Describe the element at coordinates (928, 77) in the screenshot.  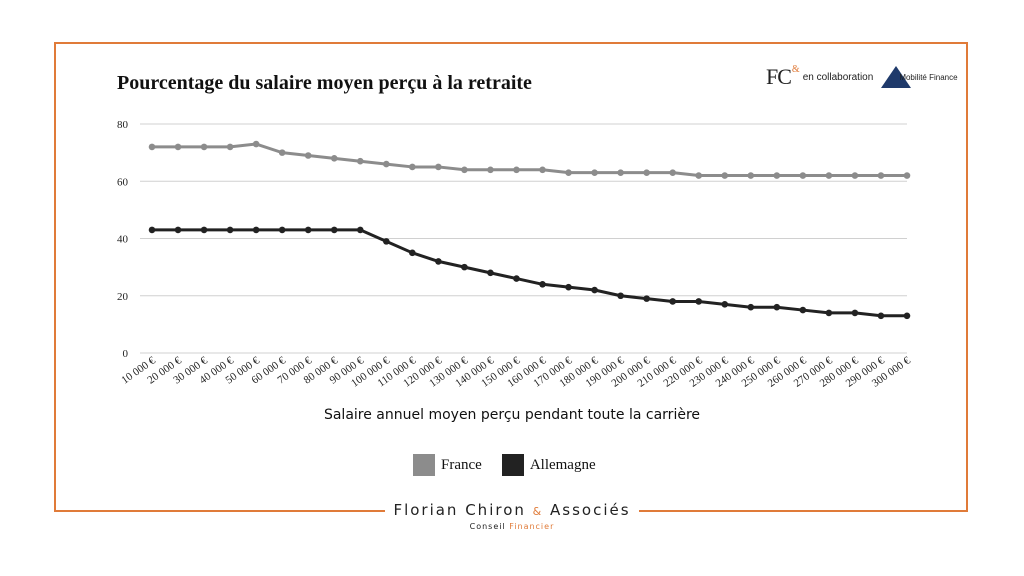
I see `mobilite-finance-text: Mobilité Finance` at that location.